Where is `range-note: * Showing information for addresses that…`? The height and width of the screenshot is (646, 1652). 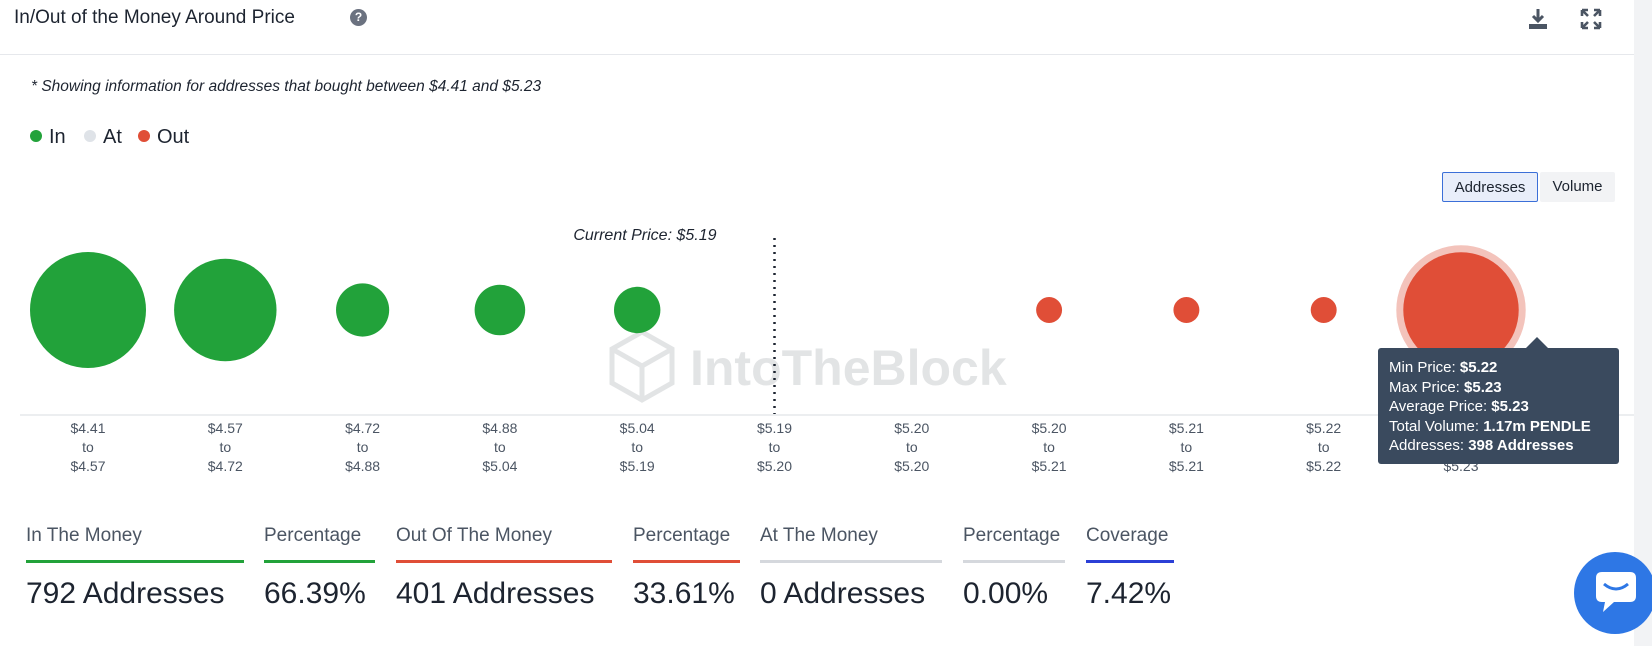
range-note: * Showing information for addresses that… is located at coordinates (286, 86).